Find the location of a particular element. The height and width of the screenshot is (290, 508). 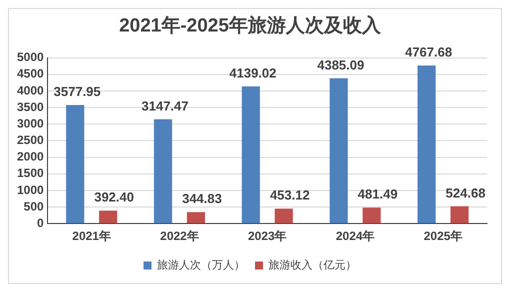

data-label: 3577.95 is located at coordinates (77, 92).